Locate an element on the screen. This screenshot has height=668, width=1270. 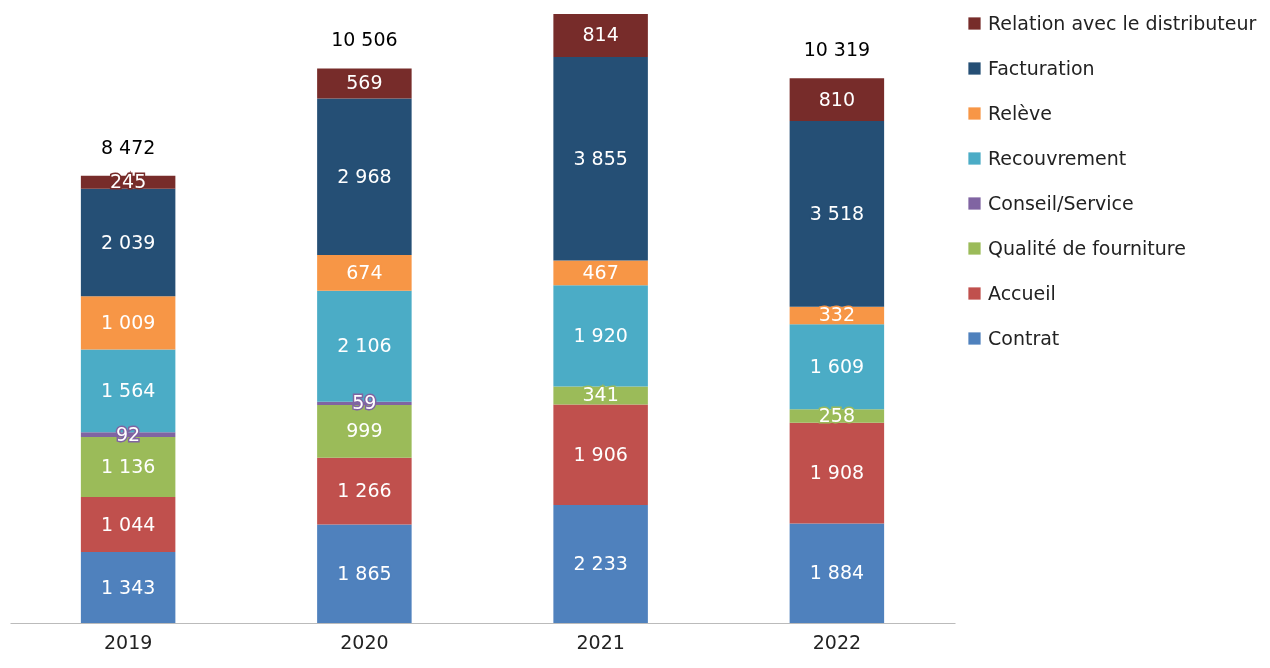
data-label: 341 is located at coordinates (600, 394).